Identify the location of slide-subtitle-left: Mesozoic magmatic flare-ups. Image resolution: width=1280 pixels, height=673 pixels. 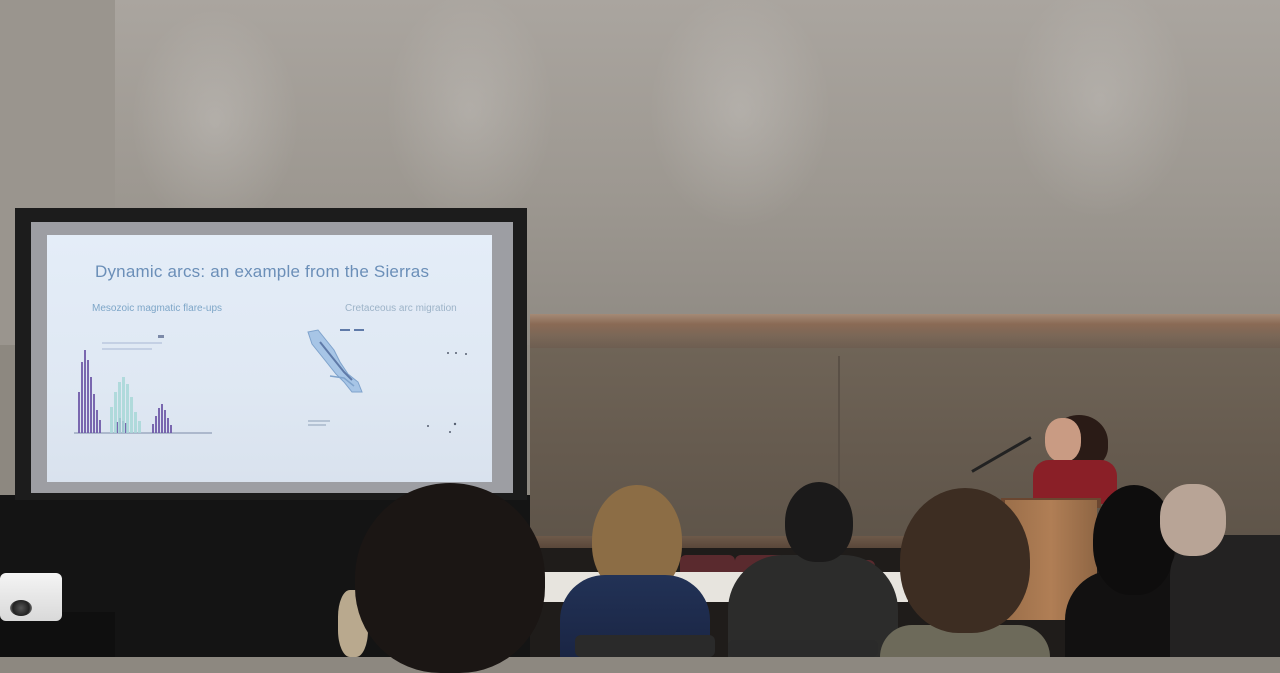
(157, 308).